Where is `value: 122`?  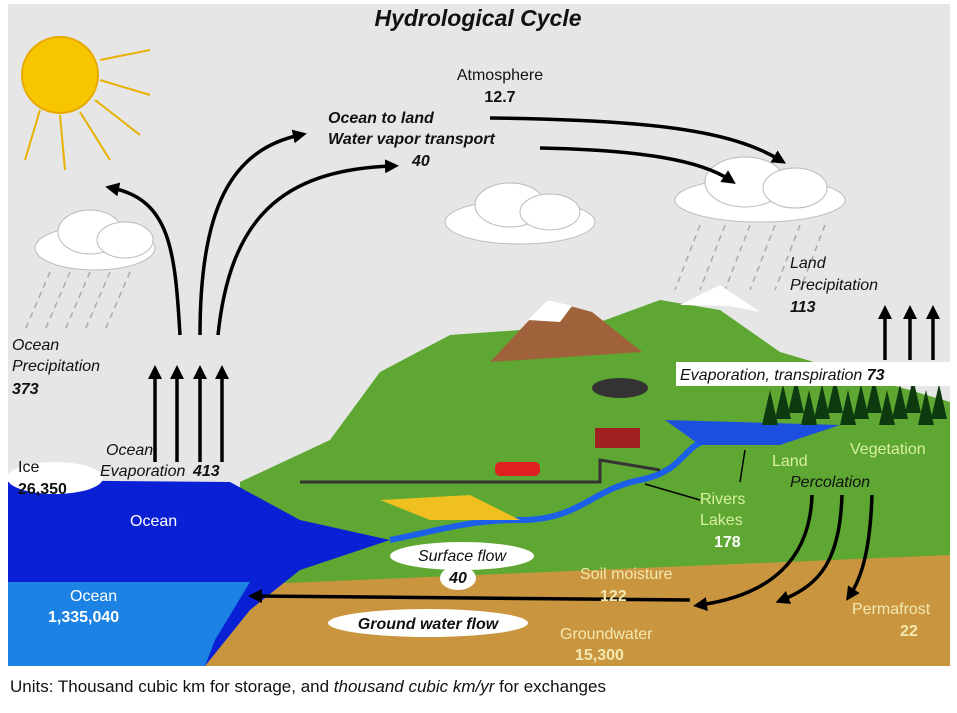 value: 122 is located at coordinates (613, 596).